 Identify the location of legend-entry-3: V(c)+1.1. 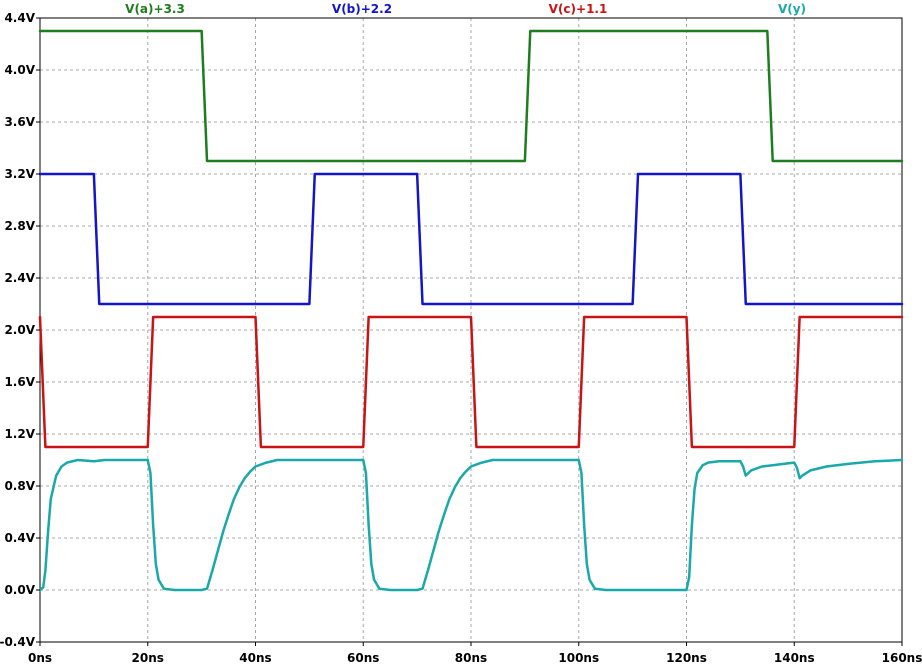
(578, 9).